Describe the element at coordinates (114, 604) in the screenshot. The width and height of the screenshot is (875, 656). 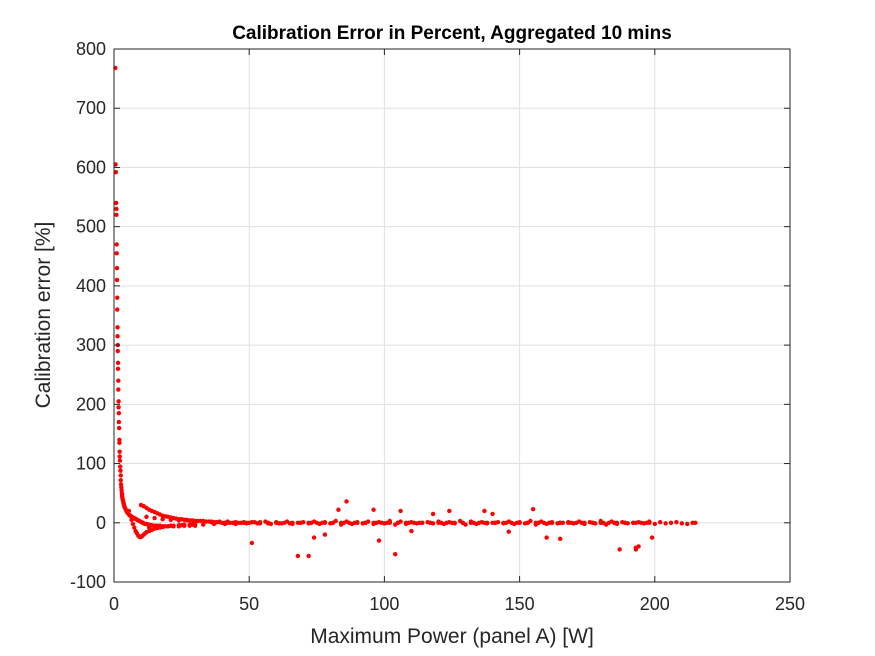
I see `x-tick-label: 0` at that location.